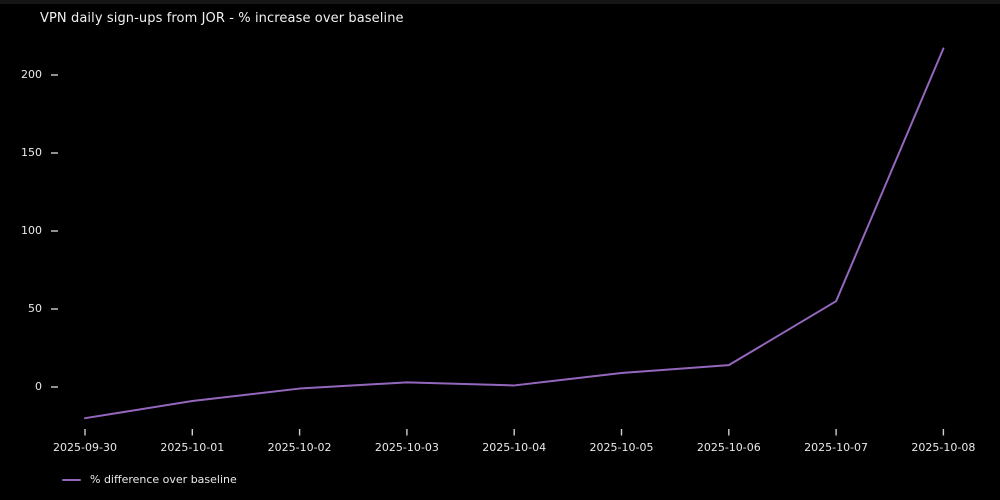  What do you see at coordinates (406, 447) in the screenshot?
I see `x-tick-label: 2025-10-03` at bounding box center [406, 447].